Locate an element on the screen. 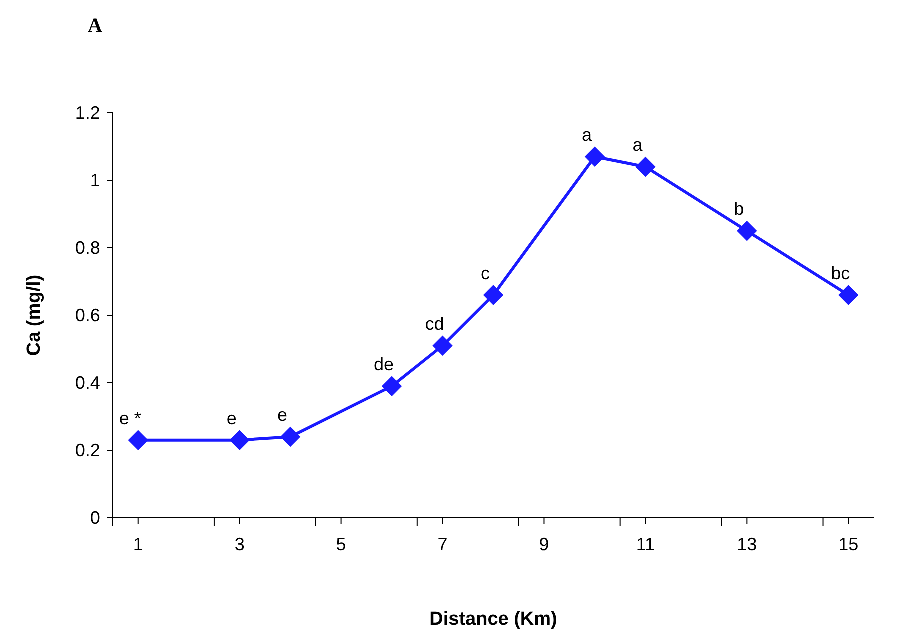  x-tick-label: 15 is located at coordinates (848, 544).